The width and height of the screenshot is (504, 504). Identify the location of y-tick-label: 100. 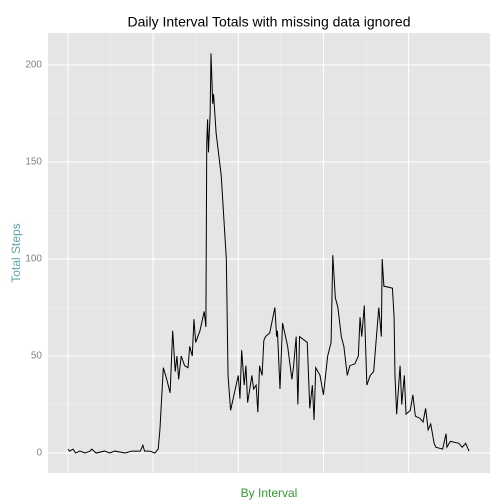
(33, 259).